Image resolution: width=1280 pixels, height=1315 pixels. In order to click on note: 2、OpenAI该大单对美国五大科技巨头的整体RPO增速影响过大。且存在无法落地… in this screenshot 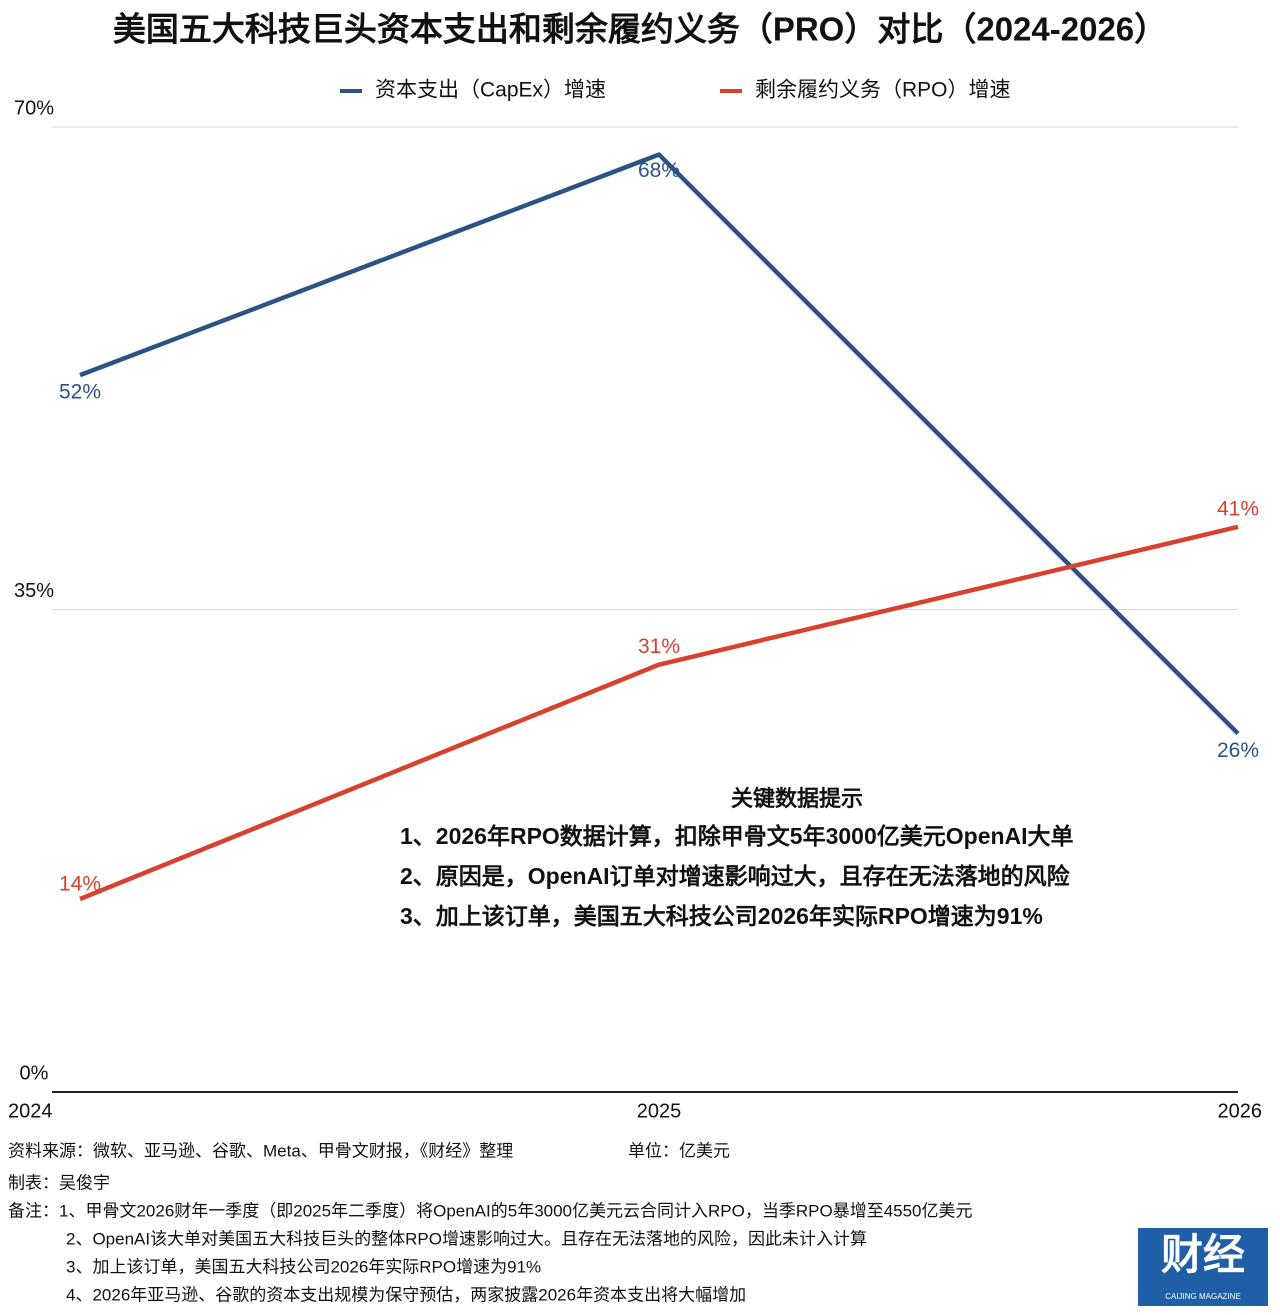, I will do `click(466, 1238)`.